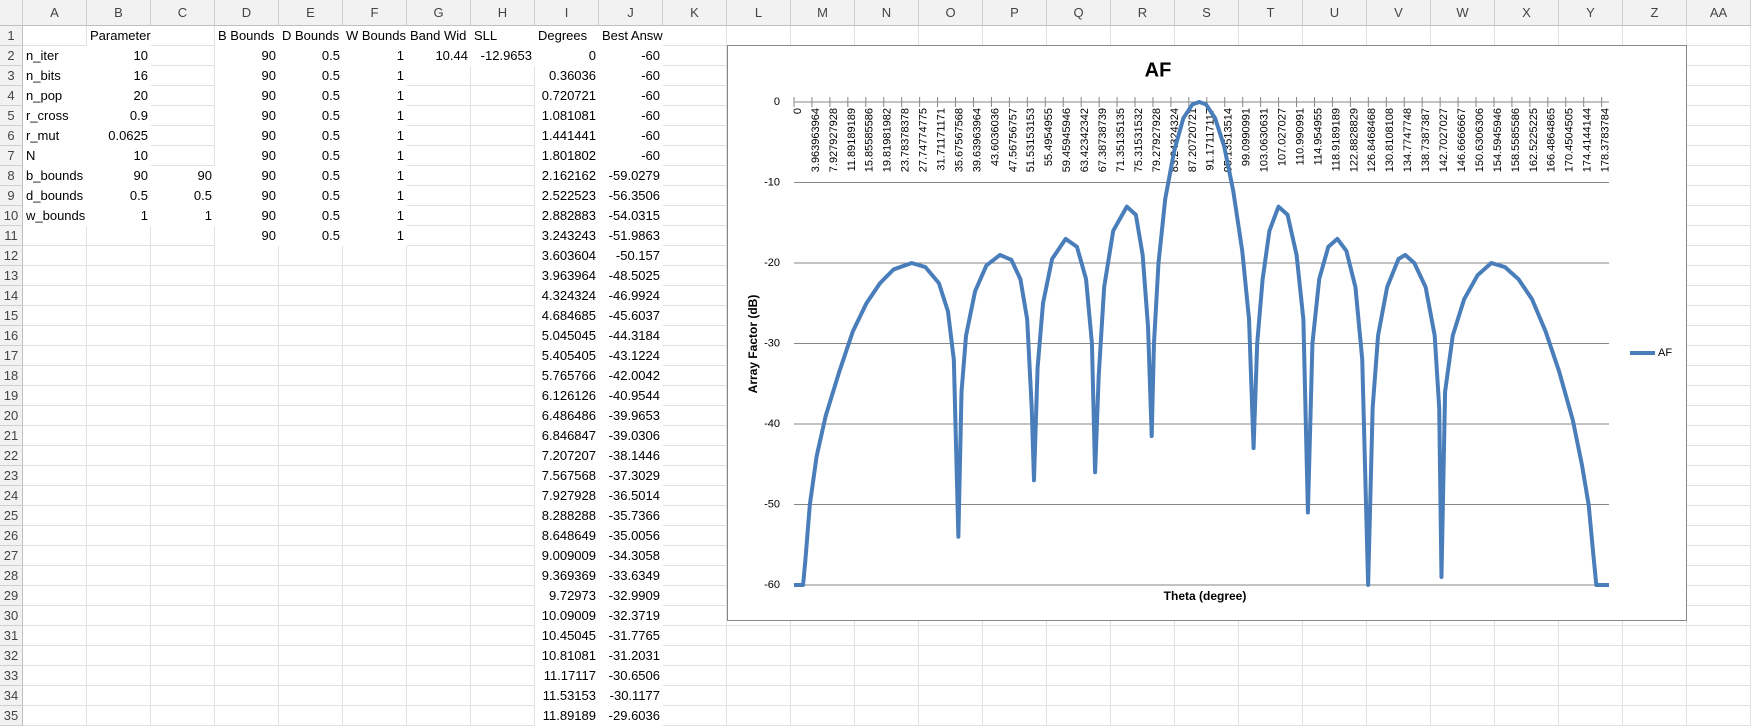 The width and height of the screenshot is (1751, 726). What do you see at coordinates (1527, 13) in the screenshot?
I see `column-header: X` at bounding box center [1527, 13].